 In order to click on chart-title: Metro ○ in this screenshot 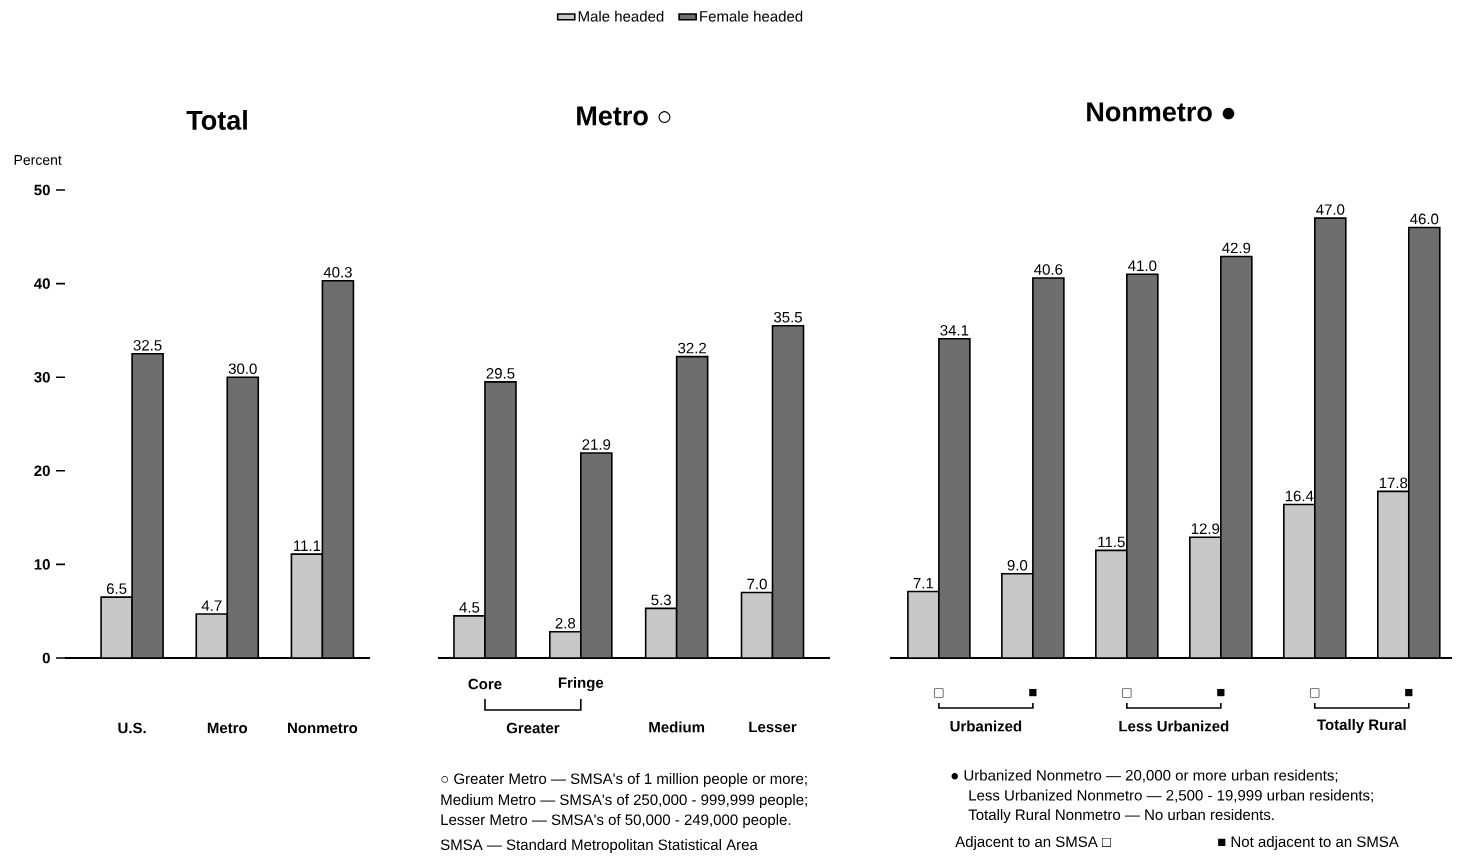, I will do `click(624, 116)`.